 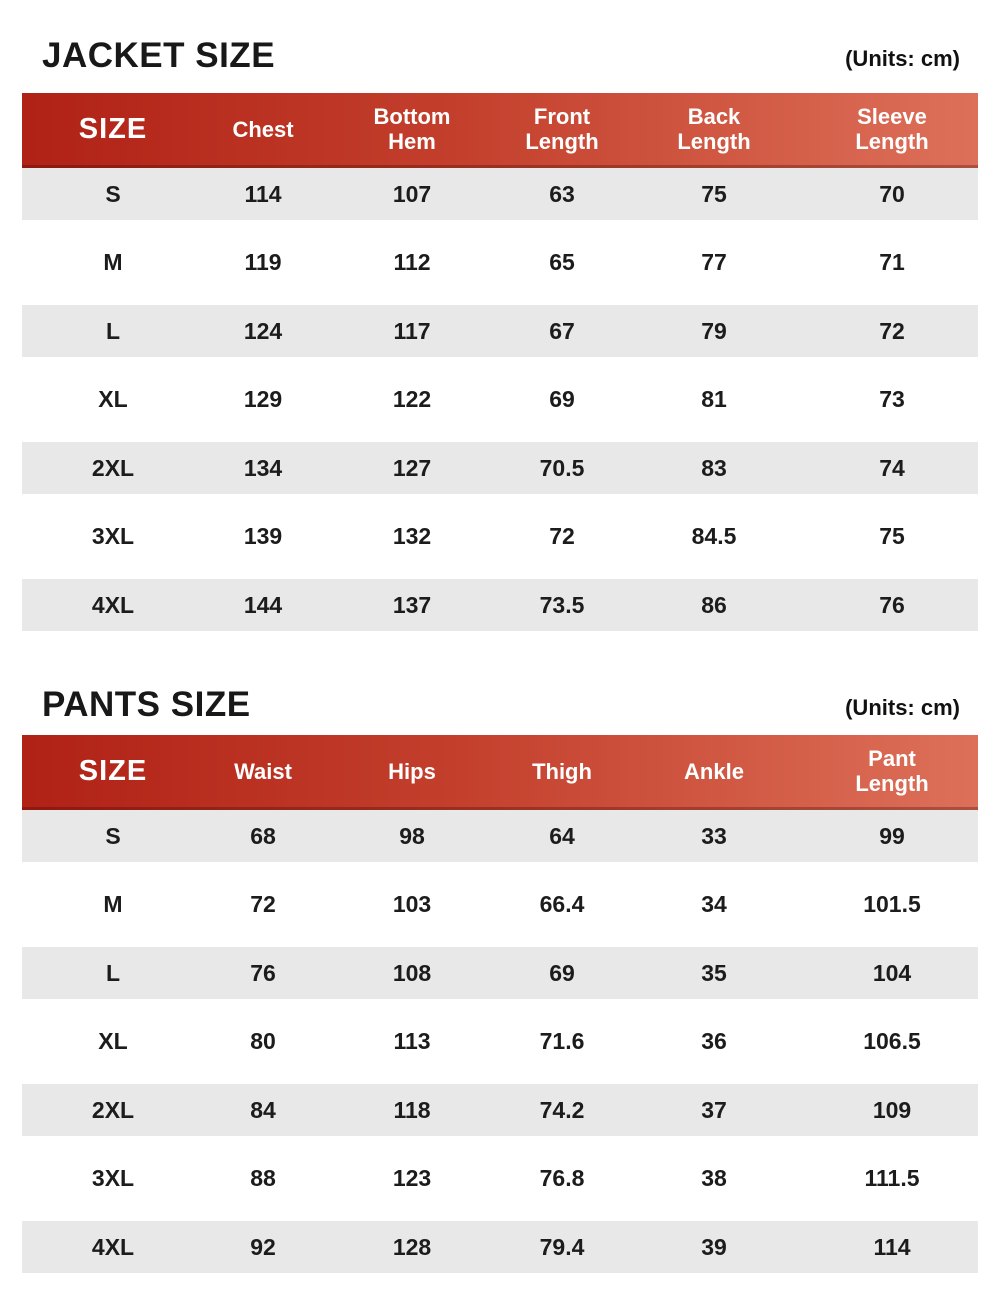 I want to click on measurement-cell: 92, so click(x=263, y=1246).